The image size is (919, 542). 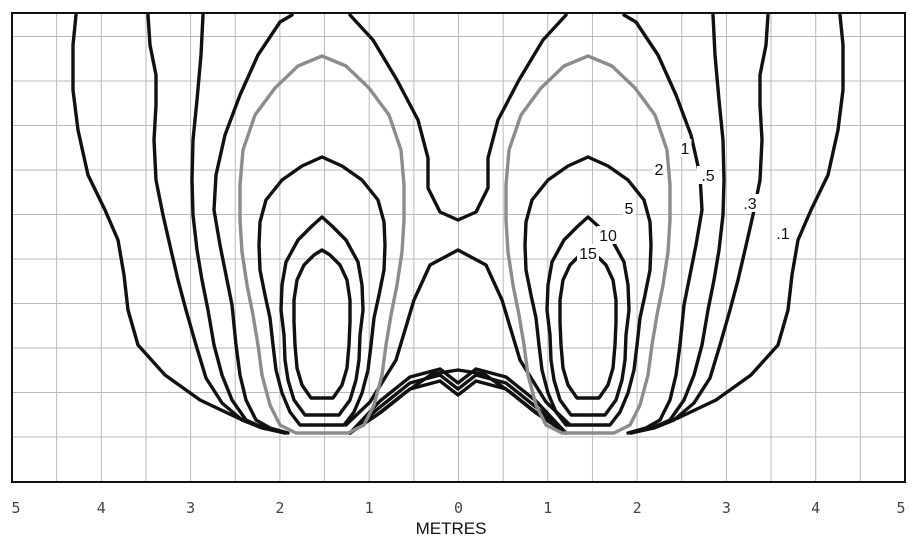 I want to click on contour-label: .3, so click(x=749, y=204).